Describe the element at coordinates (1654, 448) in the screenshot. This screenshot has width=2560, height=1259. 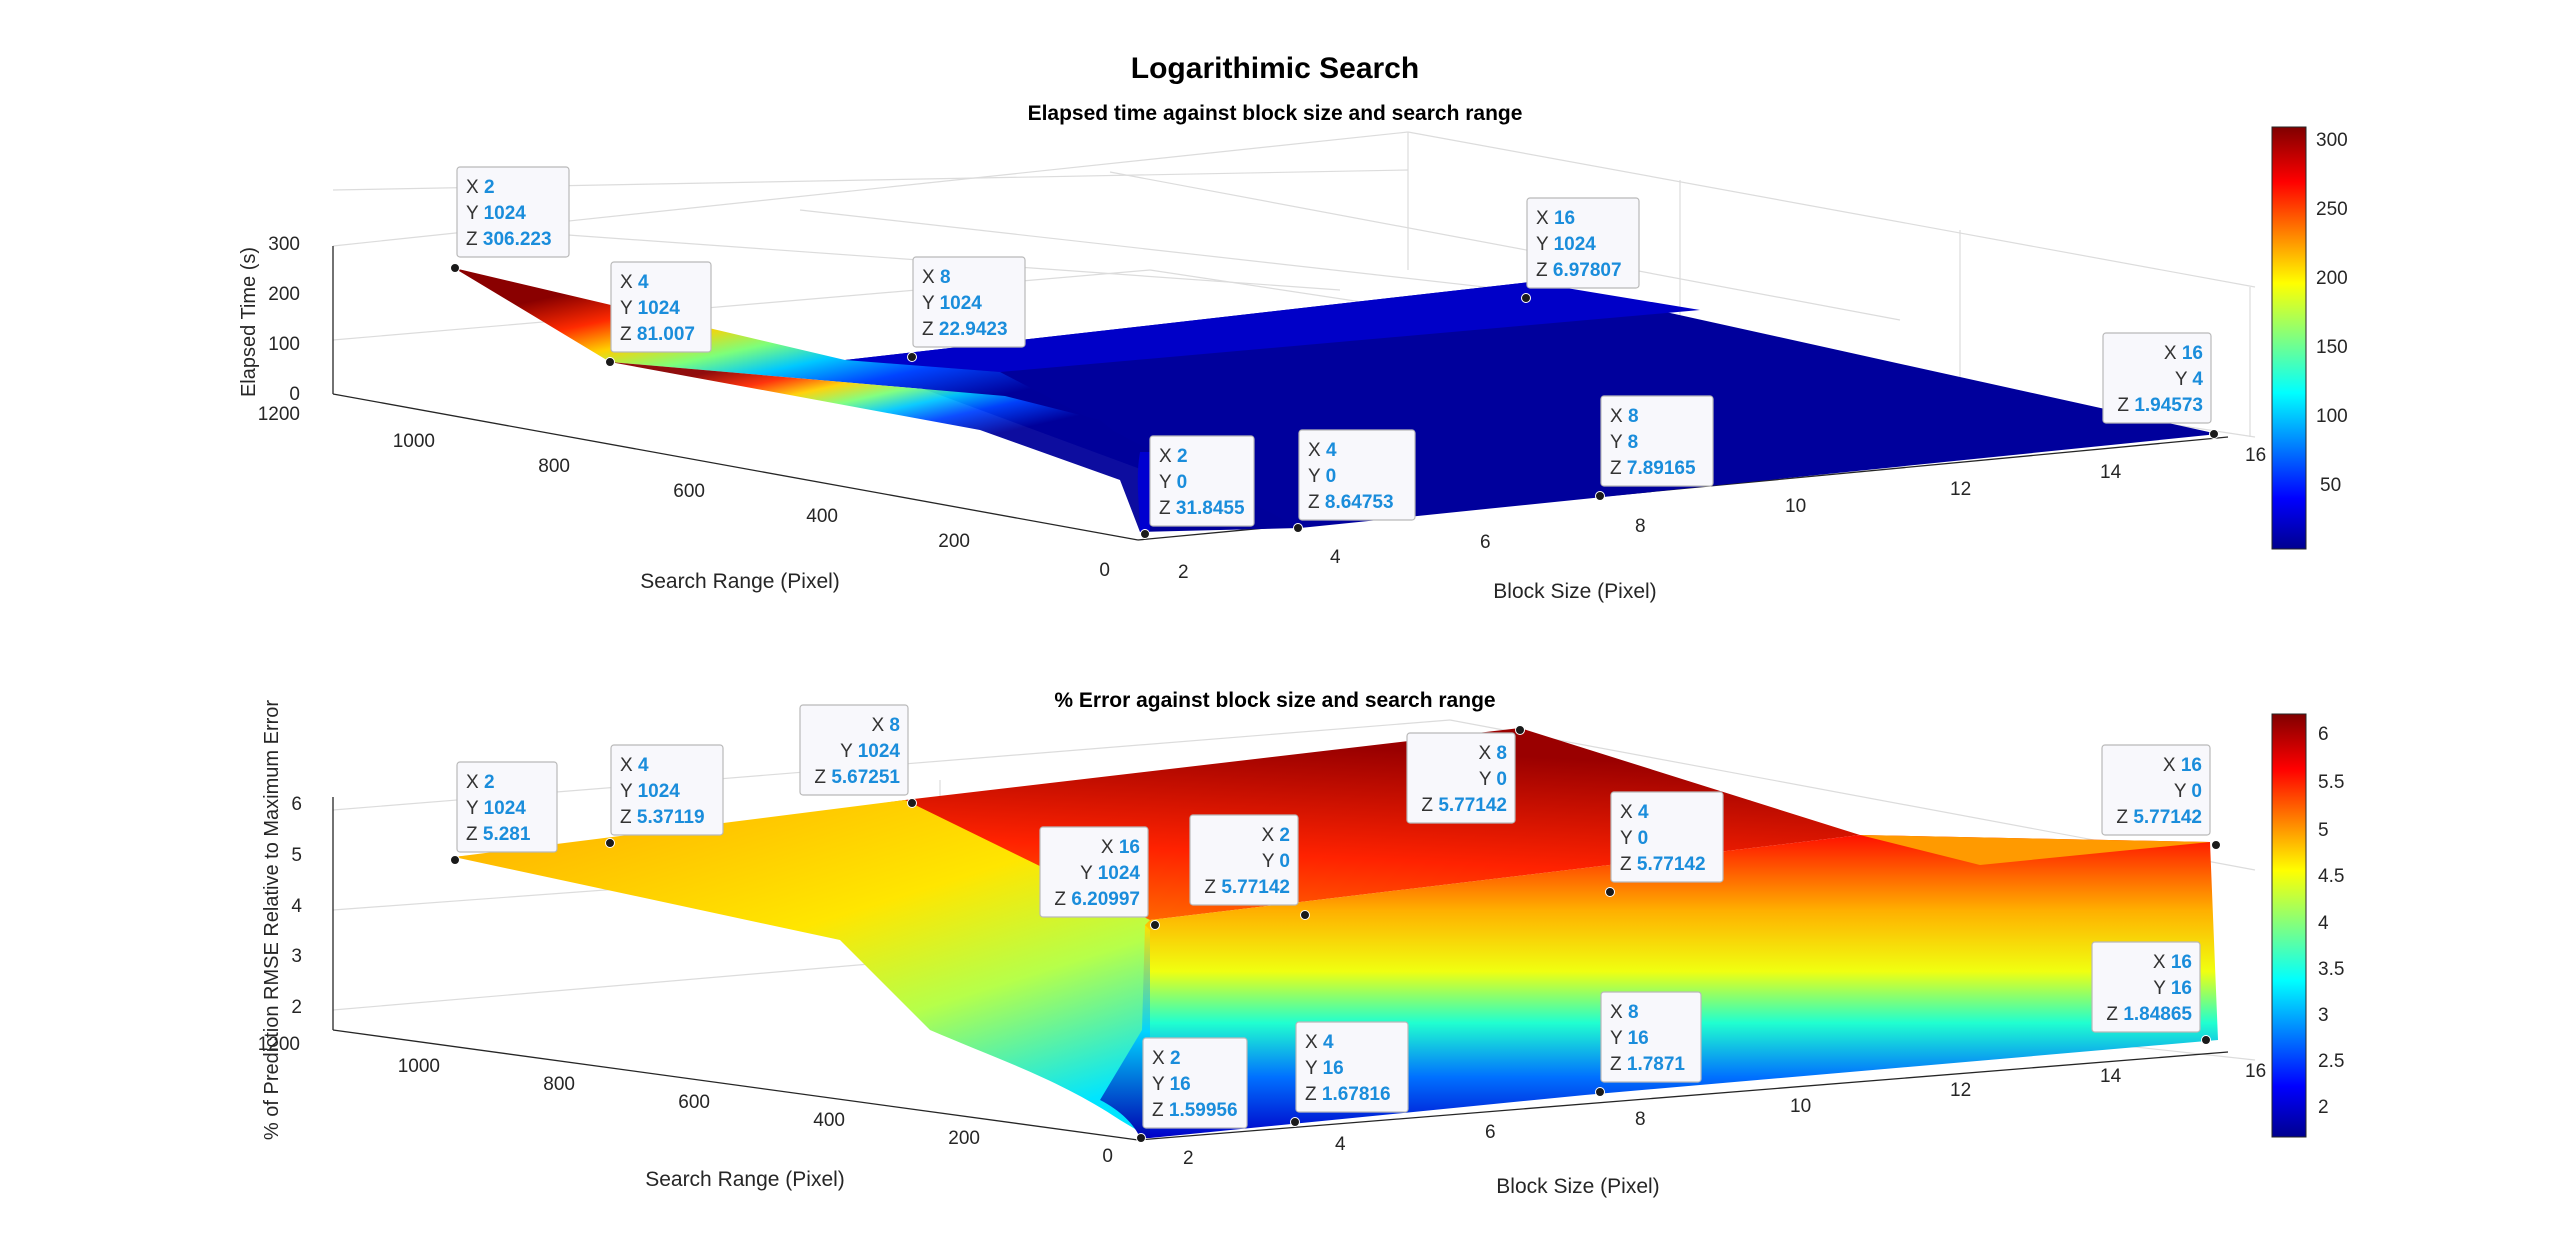
I see `datatip: X 8 Y 8 Z 7.89165` at that location.